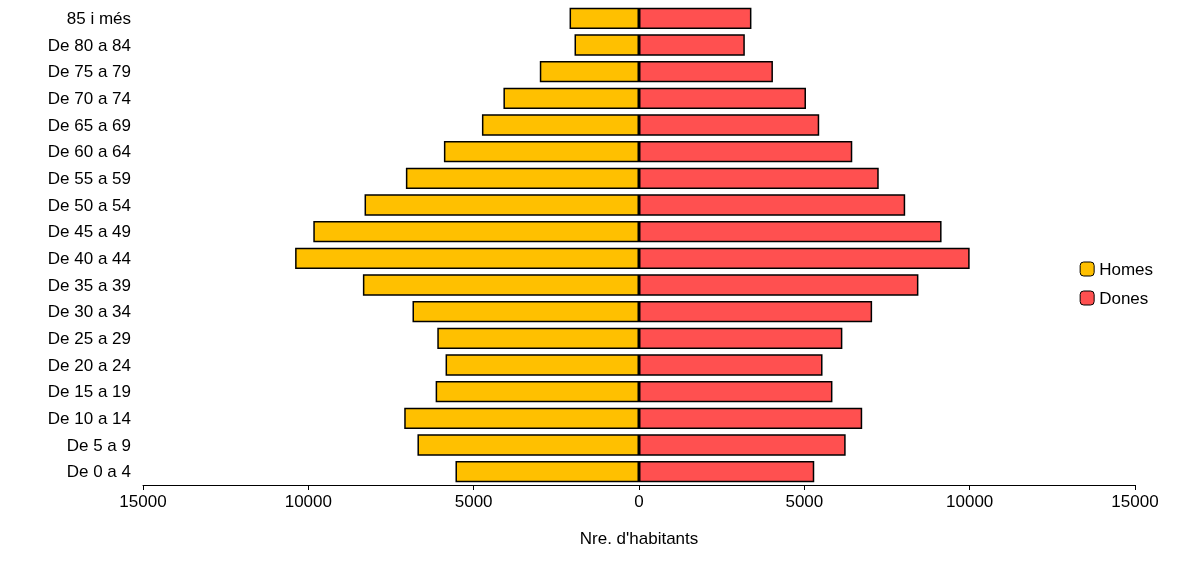 This screenshot has height=567, width=1178. I want to click on legend-label: Homes, so click(1126, 269).